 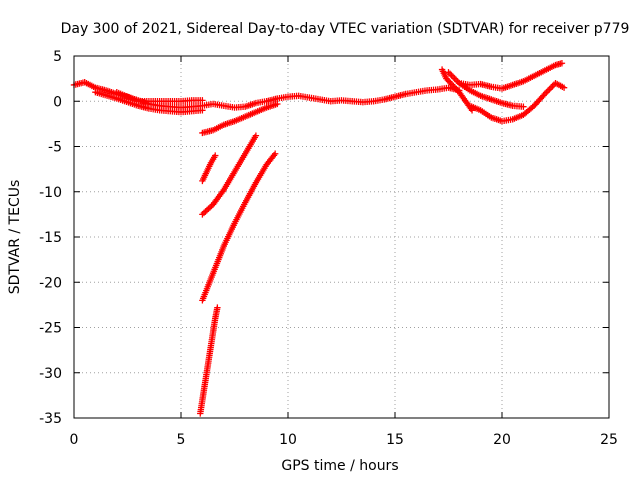 I want to click on data-point-arc-late-mid, so click(x=523, y=106).